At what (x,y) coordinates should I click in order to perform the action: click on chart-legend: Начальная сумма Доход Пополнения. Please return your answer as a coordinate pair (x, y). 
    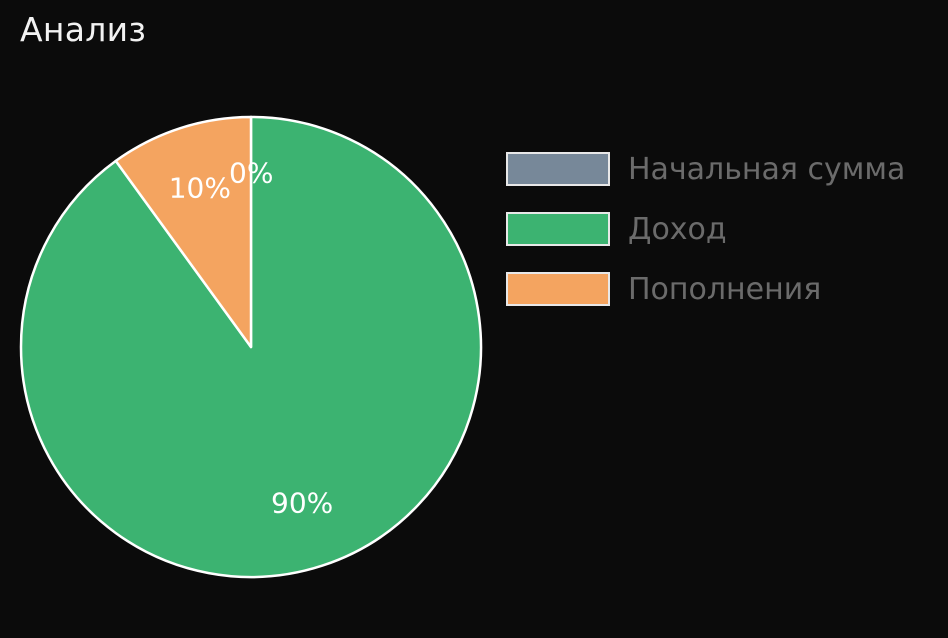
    Looking at the image, I should click on (705, 229).